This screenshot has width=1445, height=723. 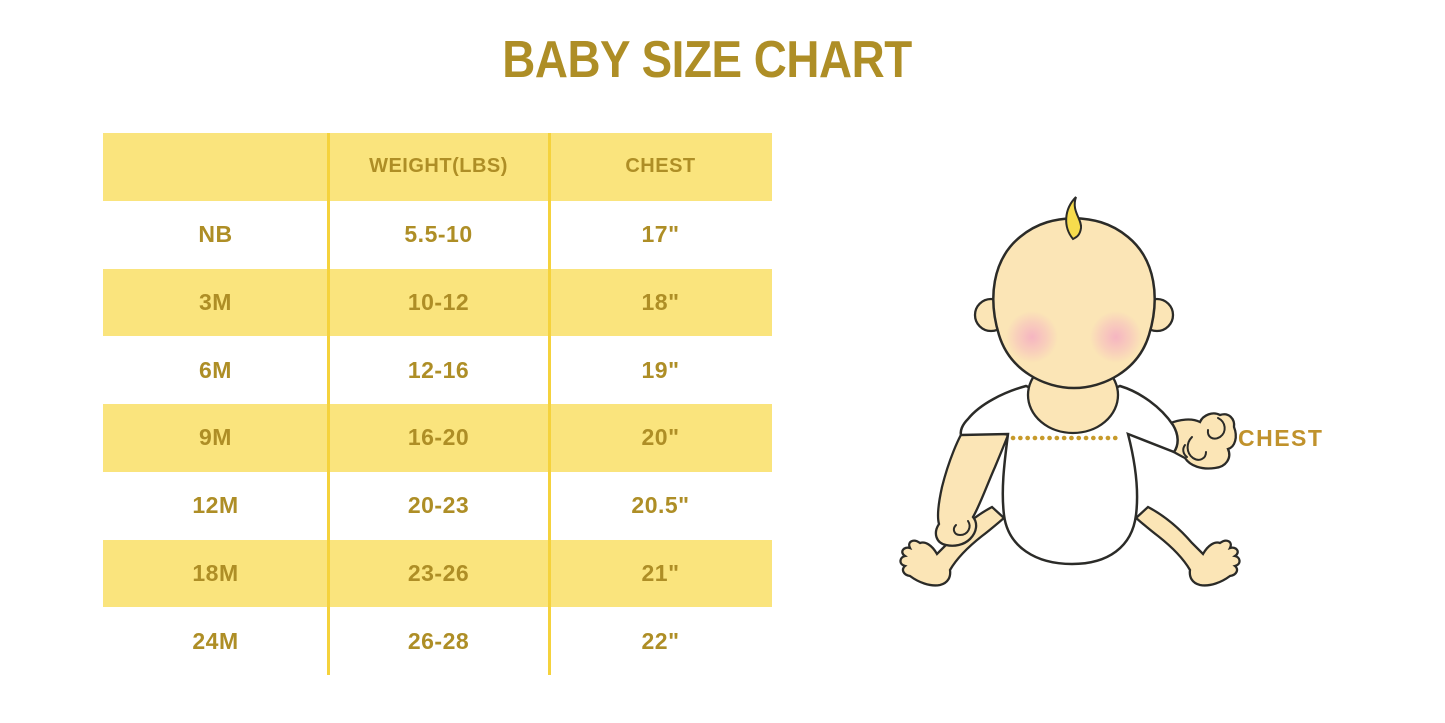 What do you see at coordinates (972, 484) in the screenshot?
I see `baby-left-arm` at bounding box center [972, 484].